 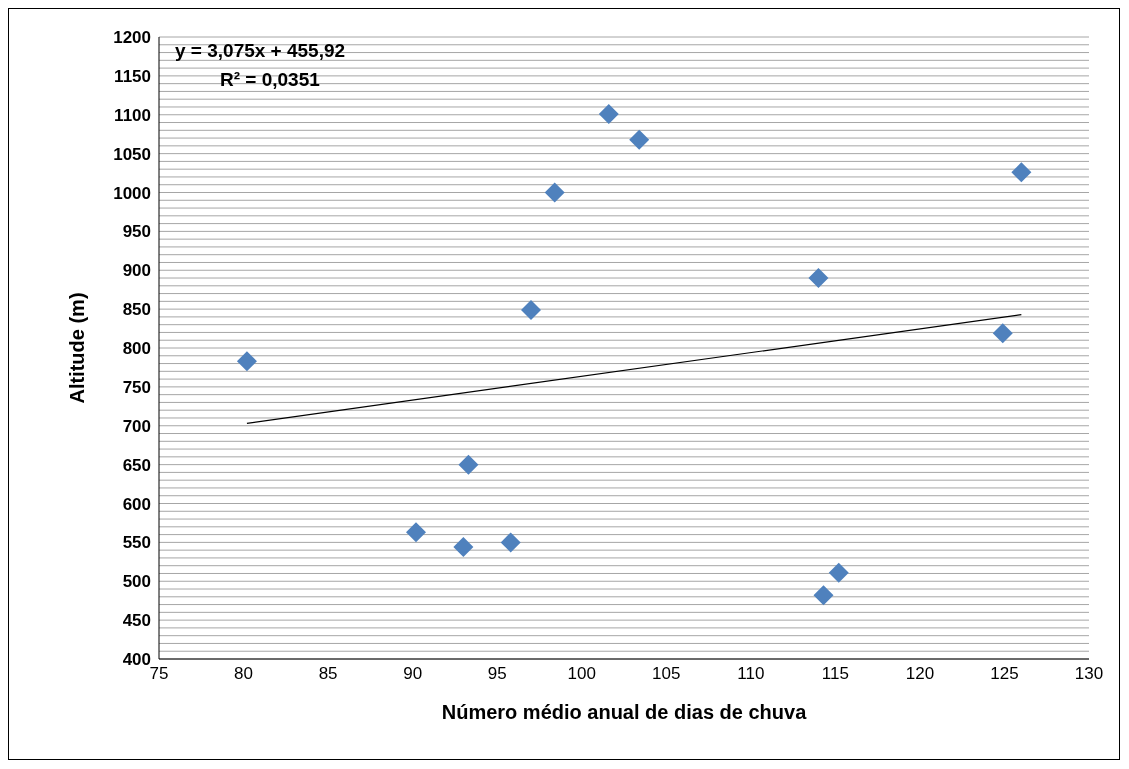 I want to click on y-tick-label: 550, so click(x=136, y=543).